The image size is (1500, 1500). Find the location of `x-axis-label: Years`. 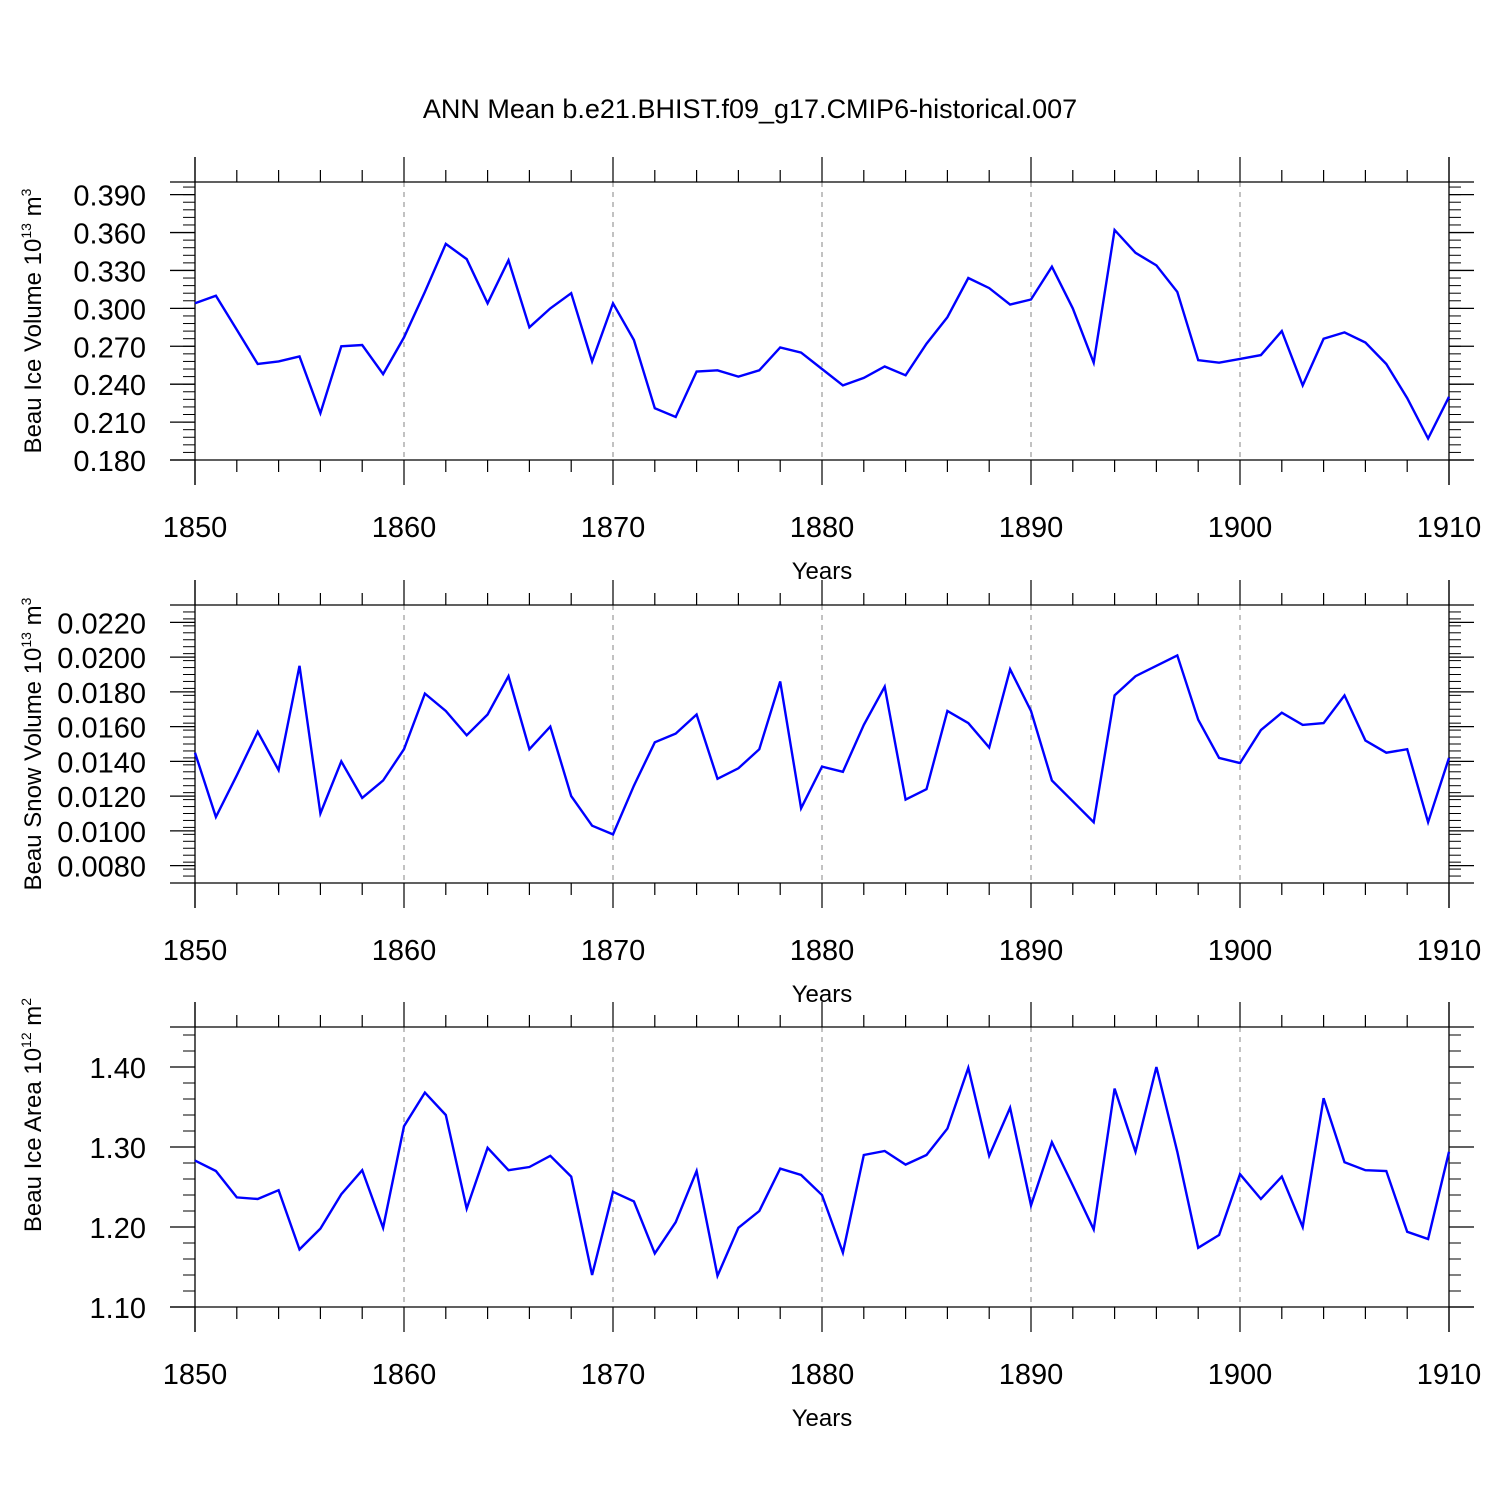

x-axis-label: Years is located at coordinates (822, 1418).